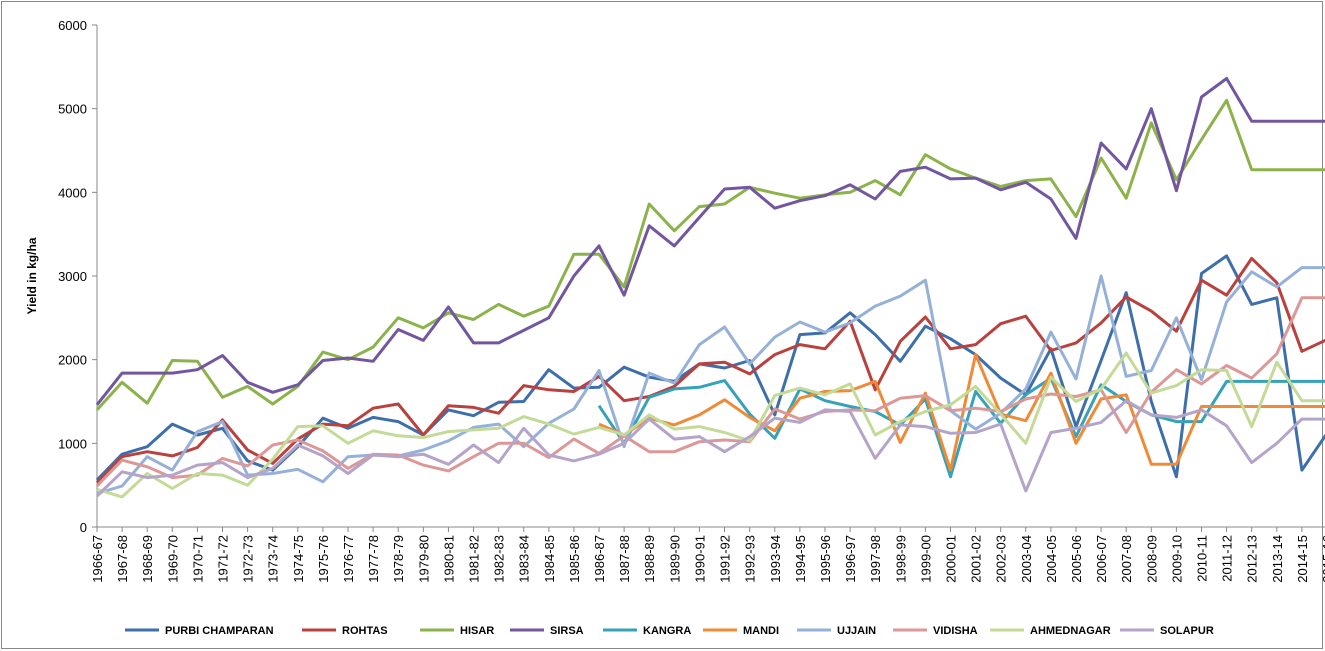 Image resolution: width=1325 pixels, height=651 pixels. I want to click on legend-label: SIRSA, so click(567, 631).